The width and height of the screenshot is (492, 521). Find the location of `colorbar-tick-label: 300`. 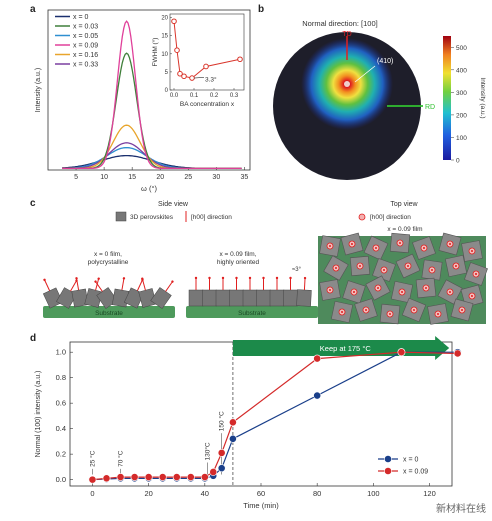

colorbar-tick-label: 300 is located at coordinates (461, 93).